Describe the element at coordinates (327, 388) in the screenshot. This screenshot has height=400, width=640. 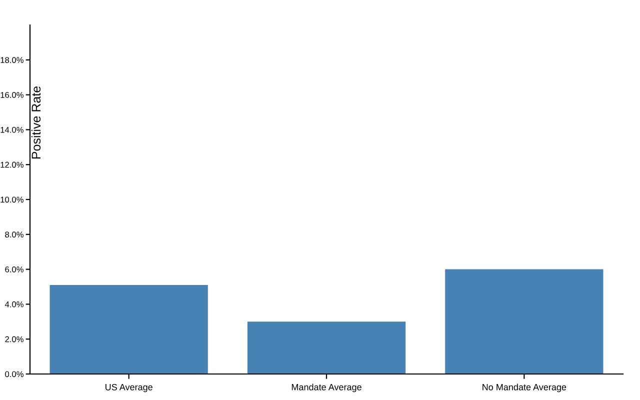
I see `x-tick-label: Mandate Average` at that location.